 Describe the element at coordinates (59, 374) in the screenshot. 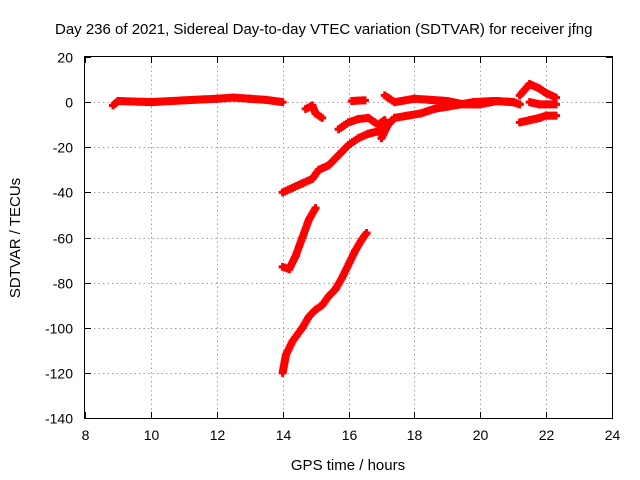

I see `y-tick-label: -120` at that location.